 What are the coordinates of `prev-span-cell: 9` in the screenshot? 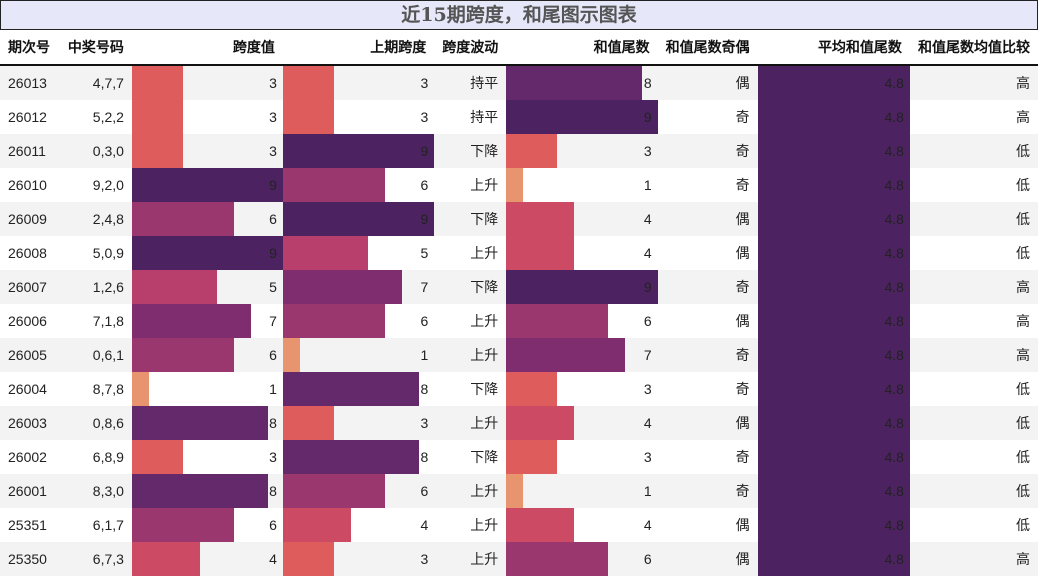 It's located at (359, 219).